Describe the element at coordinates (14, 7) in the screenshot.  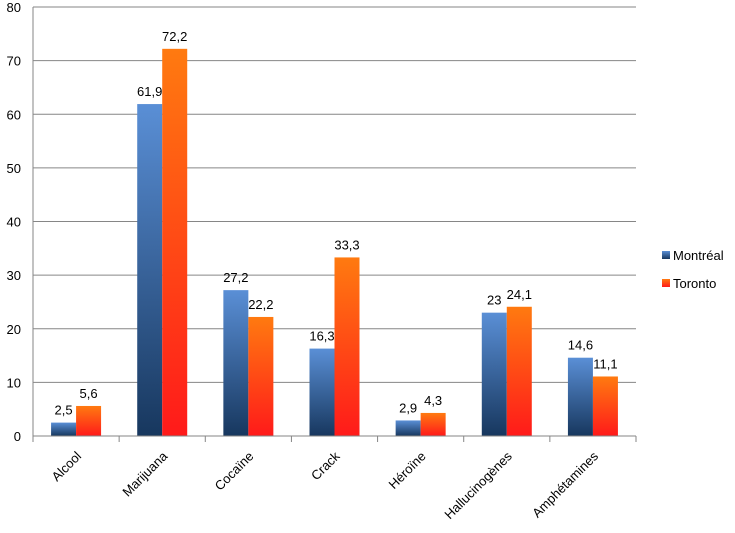
I see `y-tick-label: 80` at that location.